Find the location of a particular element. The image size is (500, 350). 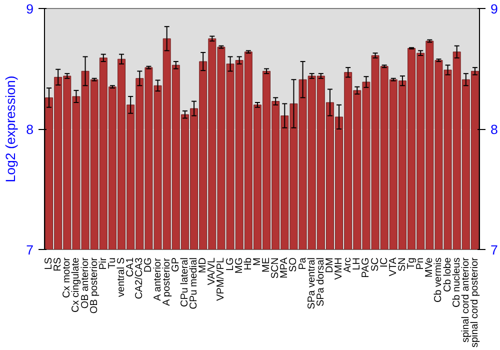

x-tick-label: ventral S is located at coordinates (122, 277).